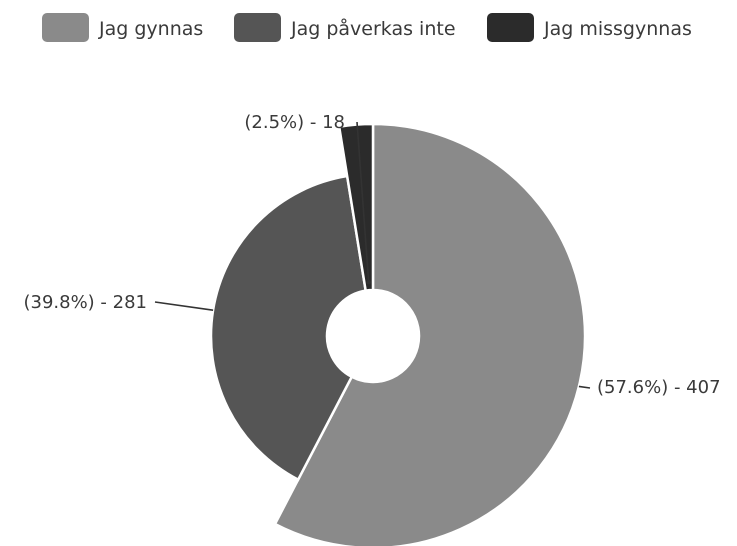  I want to click on legend-item-jag-missgynnas: Jag missgynnas, so click(589, 27).